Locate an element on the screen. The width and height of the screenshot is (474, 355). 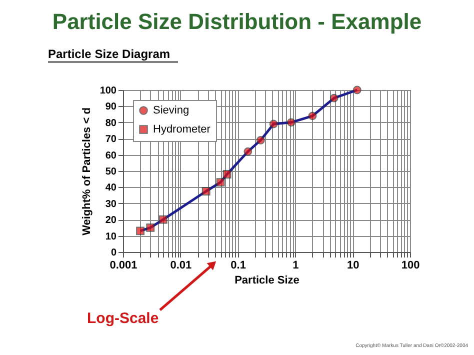
x-tick-label: 10 is located at coordinates (353, 266).